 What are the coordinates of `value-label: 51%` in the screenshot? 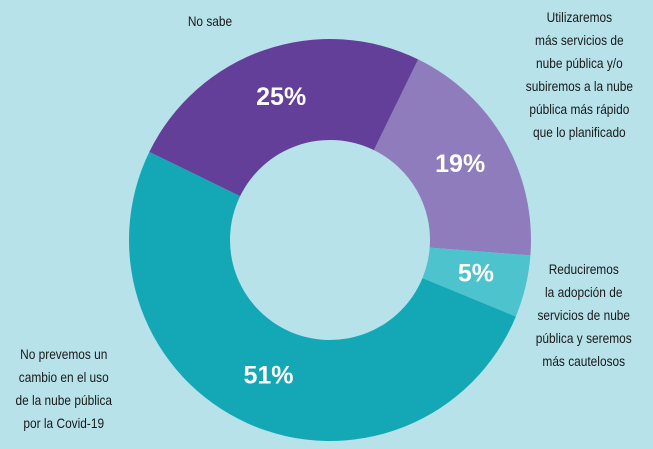 It's located at (268, 375).